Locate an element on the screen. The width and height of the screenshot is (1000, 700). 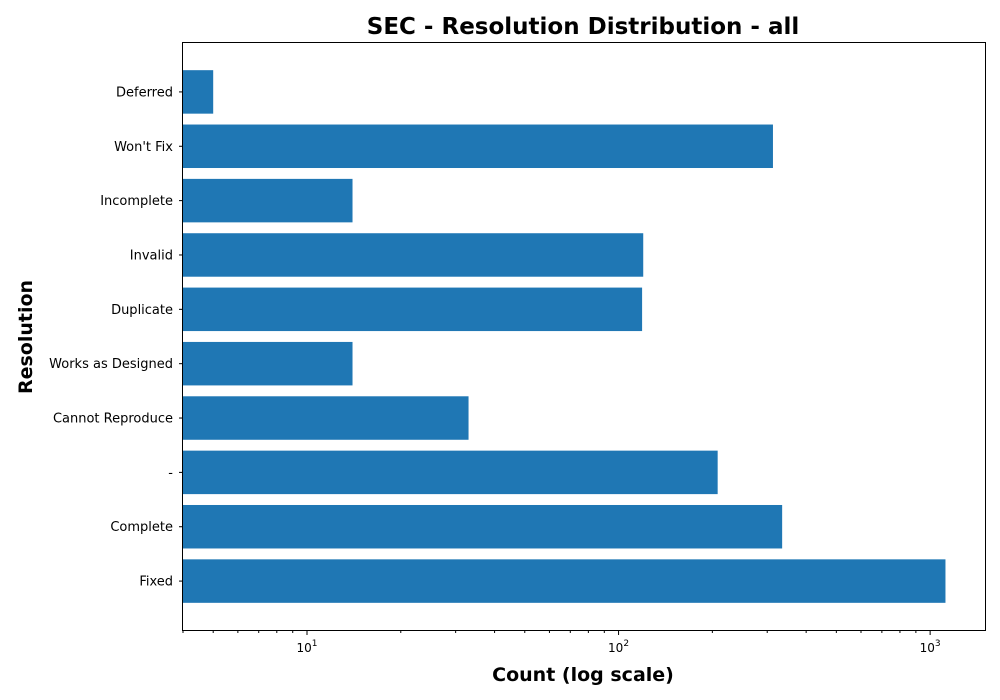
y-tick-label-8: Won't Fix is located at coordinates (143, 147).